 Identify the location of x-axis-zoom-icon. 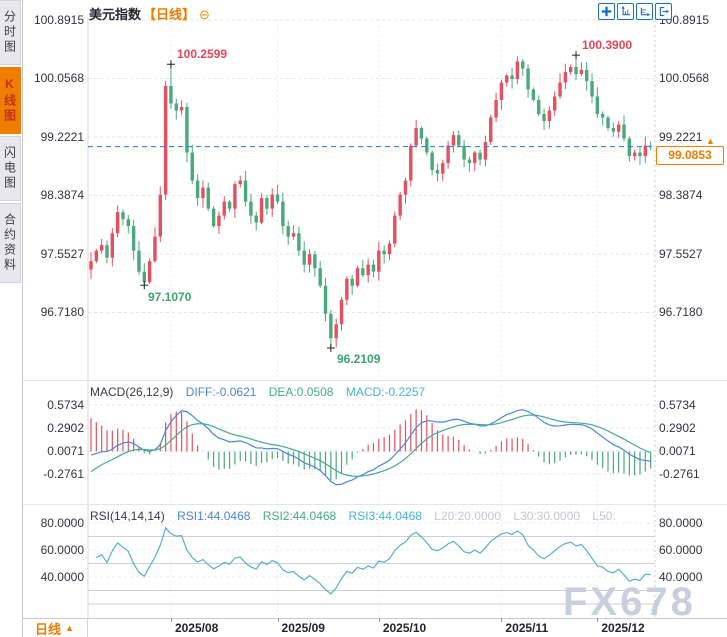
(644, 11).